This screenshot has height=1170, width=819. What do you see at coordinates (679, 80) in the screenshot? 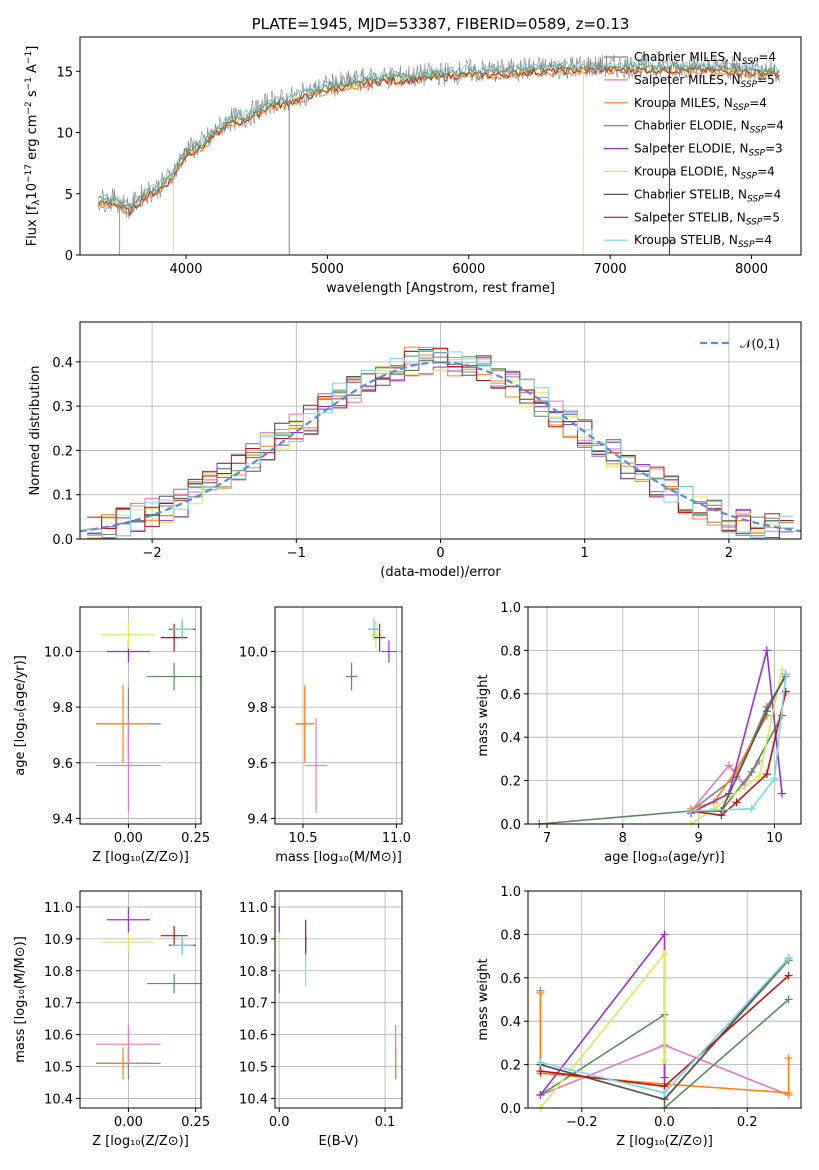
I see `legend-name: Salpeter MILES` at bounding box center [679, 80].